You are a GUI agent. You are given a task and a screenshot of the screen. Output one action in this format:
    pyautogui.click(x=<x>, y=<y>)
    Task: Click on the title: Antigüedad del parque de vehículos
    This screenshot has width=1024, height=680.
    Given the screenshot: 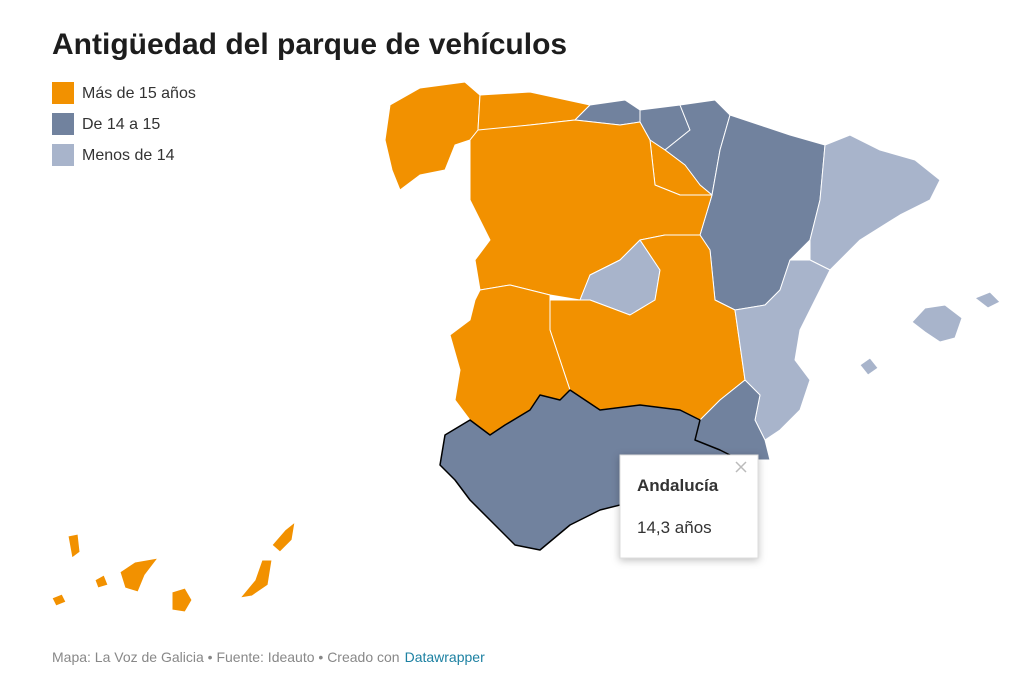 What is the action you would take?
    pyautogui.click(x=309, y=44)
    